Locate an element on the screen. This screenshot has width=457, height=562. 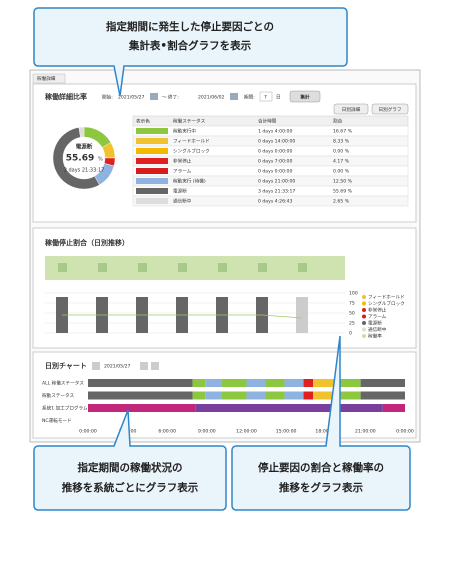
legend-label: フィードホールド is located at coordinates (386, 298).